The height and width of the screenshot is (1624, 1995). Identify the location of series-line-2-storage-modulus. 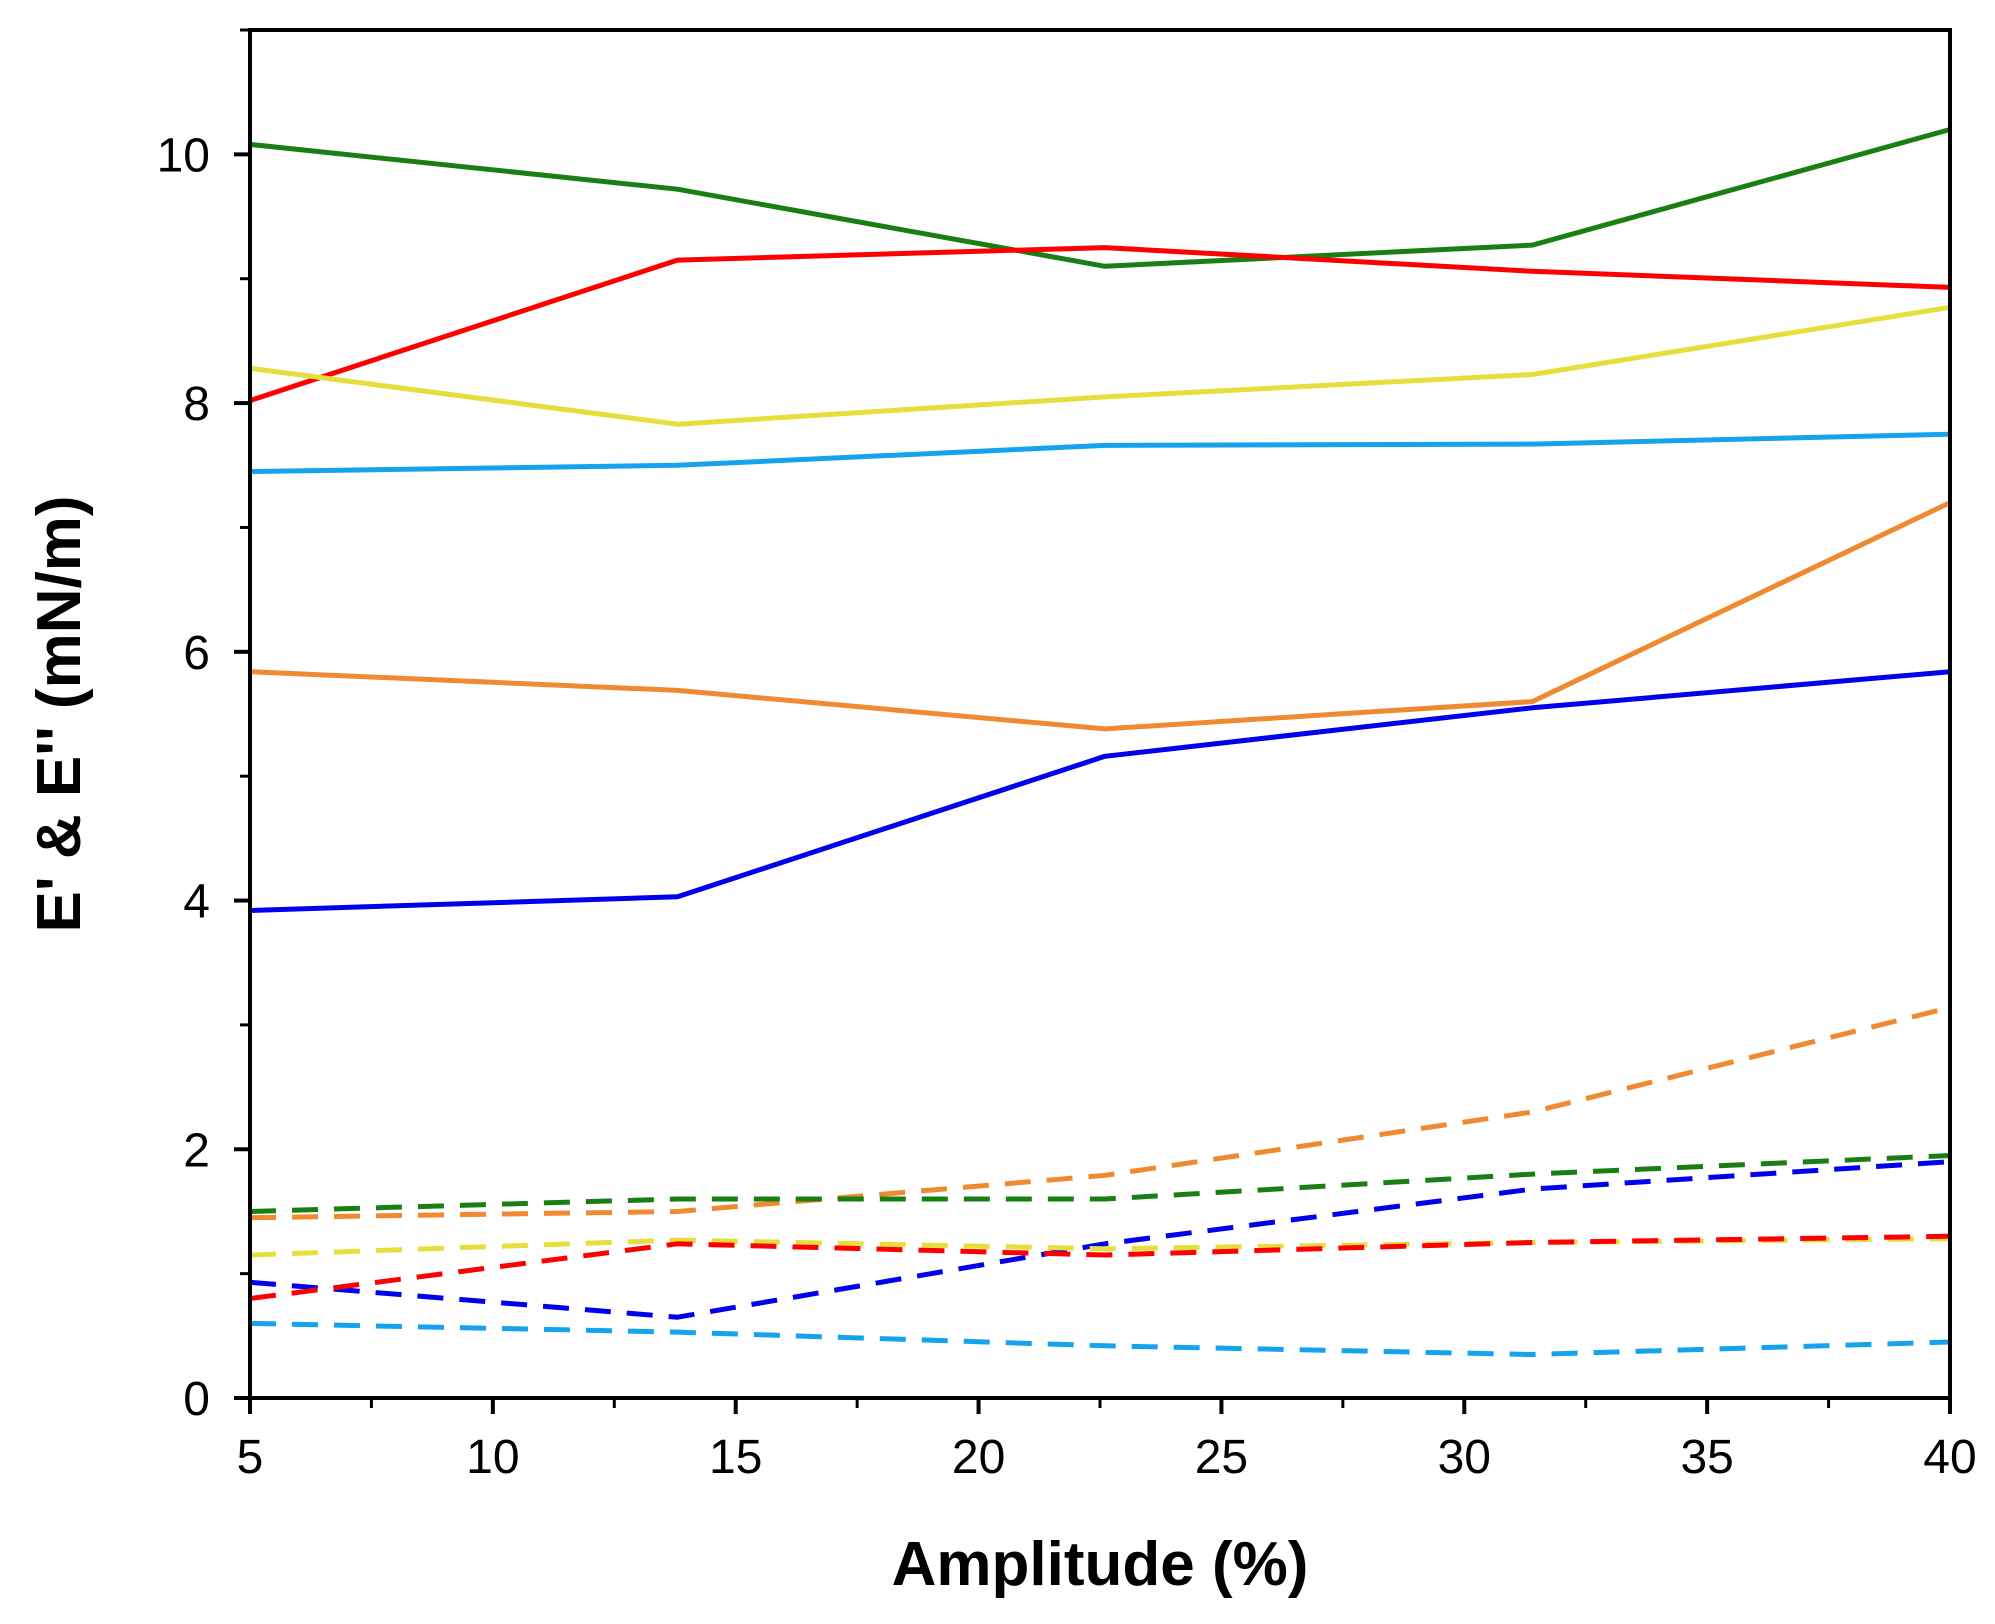
(1100, 365).